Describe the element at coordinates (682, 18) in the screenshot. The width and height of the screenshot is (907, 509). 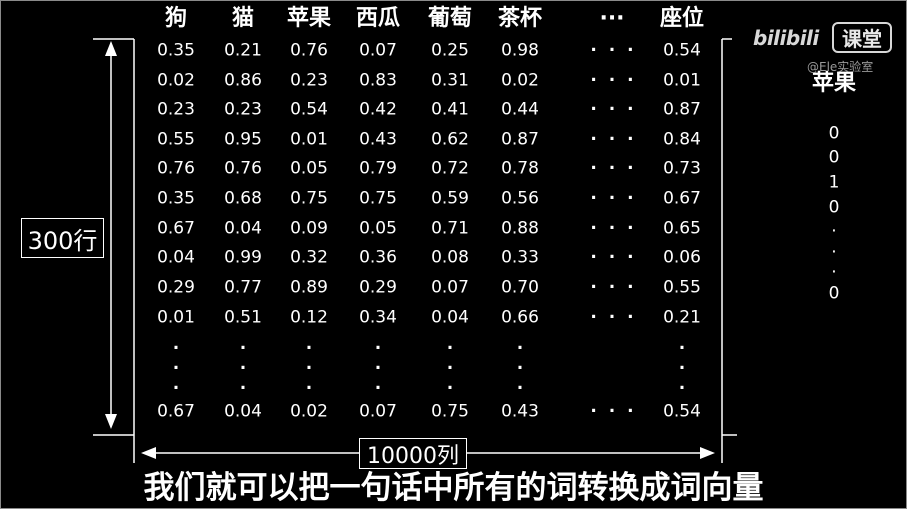
I see `column-header: 座位` at that location.